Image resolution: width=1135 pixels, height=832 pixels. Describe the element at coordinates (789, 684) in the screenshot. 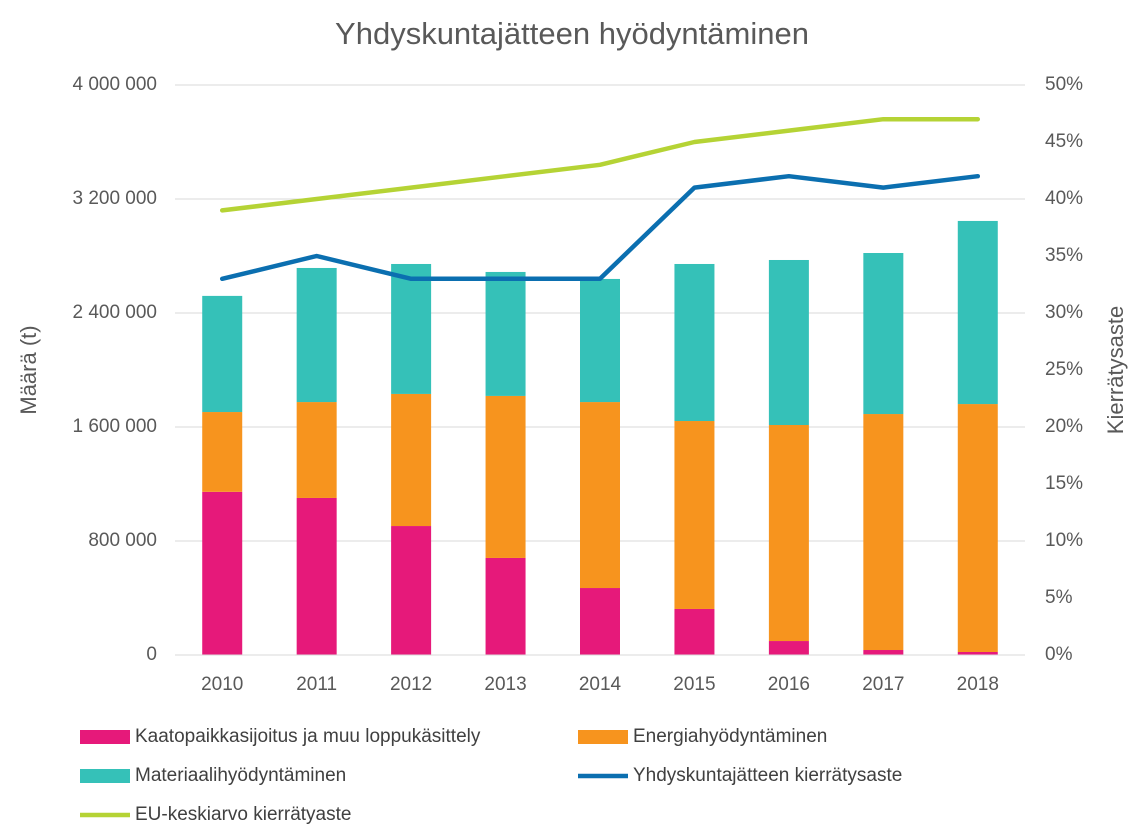

I see `x-tick-label: 2016` at that location.